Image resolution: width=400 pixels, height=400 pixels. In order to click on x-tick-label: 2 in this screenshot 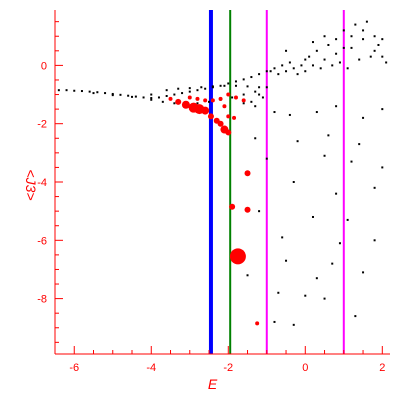, I will do `click(382, 368)`.